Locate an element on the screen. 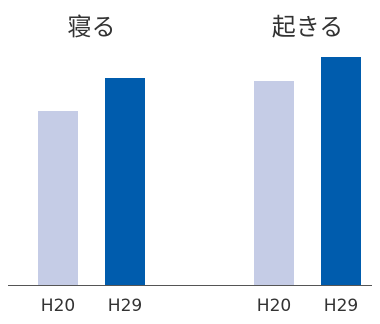 The height and width of the screenshot is (324, 380). group-title: 起きる is located at coordinates (308, 27).